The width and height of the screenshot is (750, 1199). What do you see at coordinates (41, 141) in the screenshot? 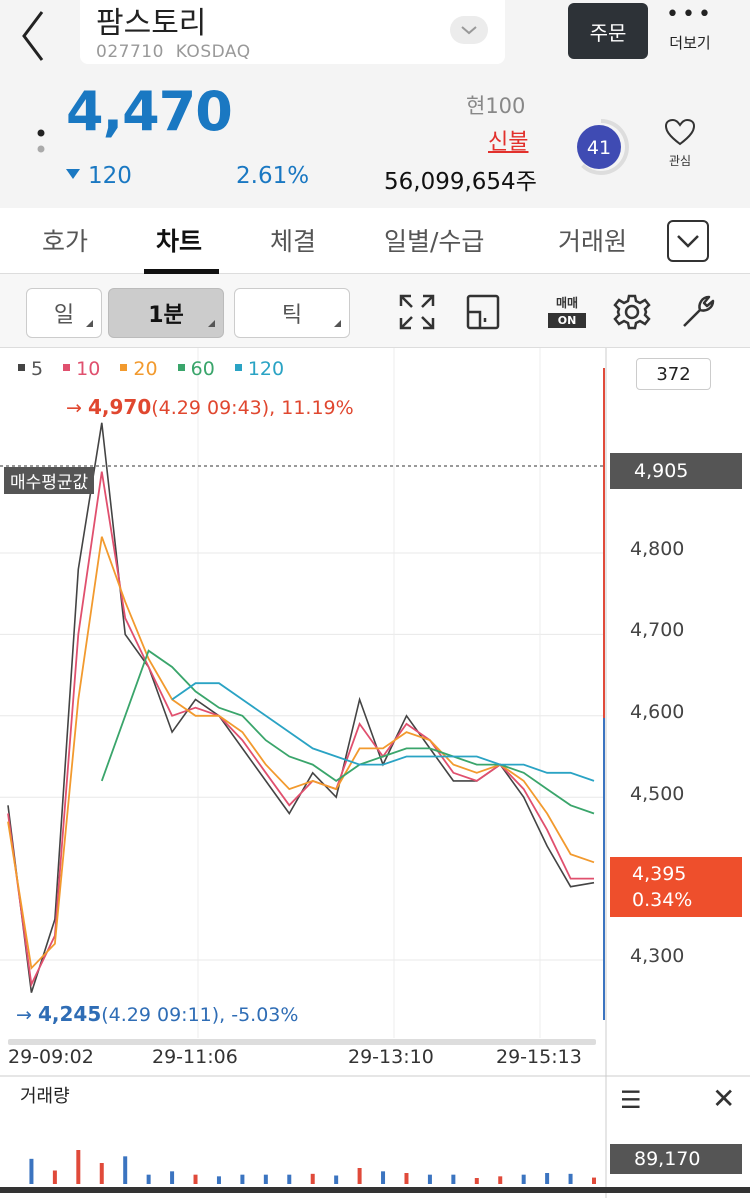
I see `indicator-dots-icon` at bounding box center [41, 141].